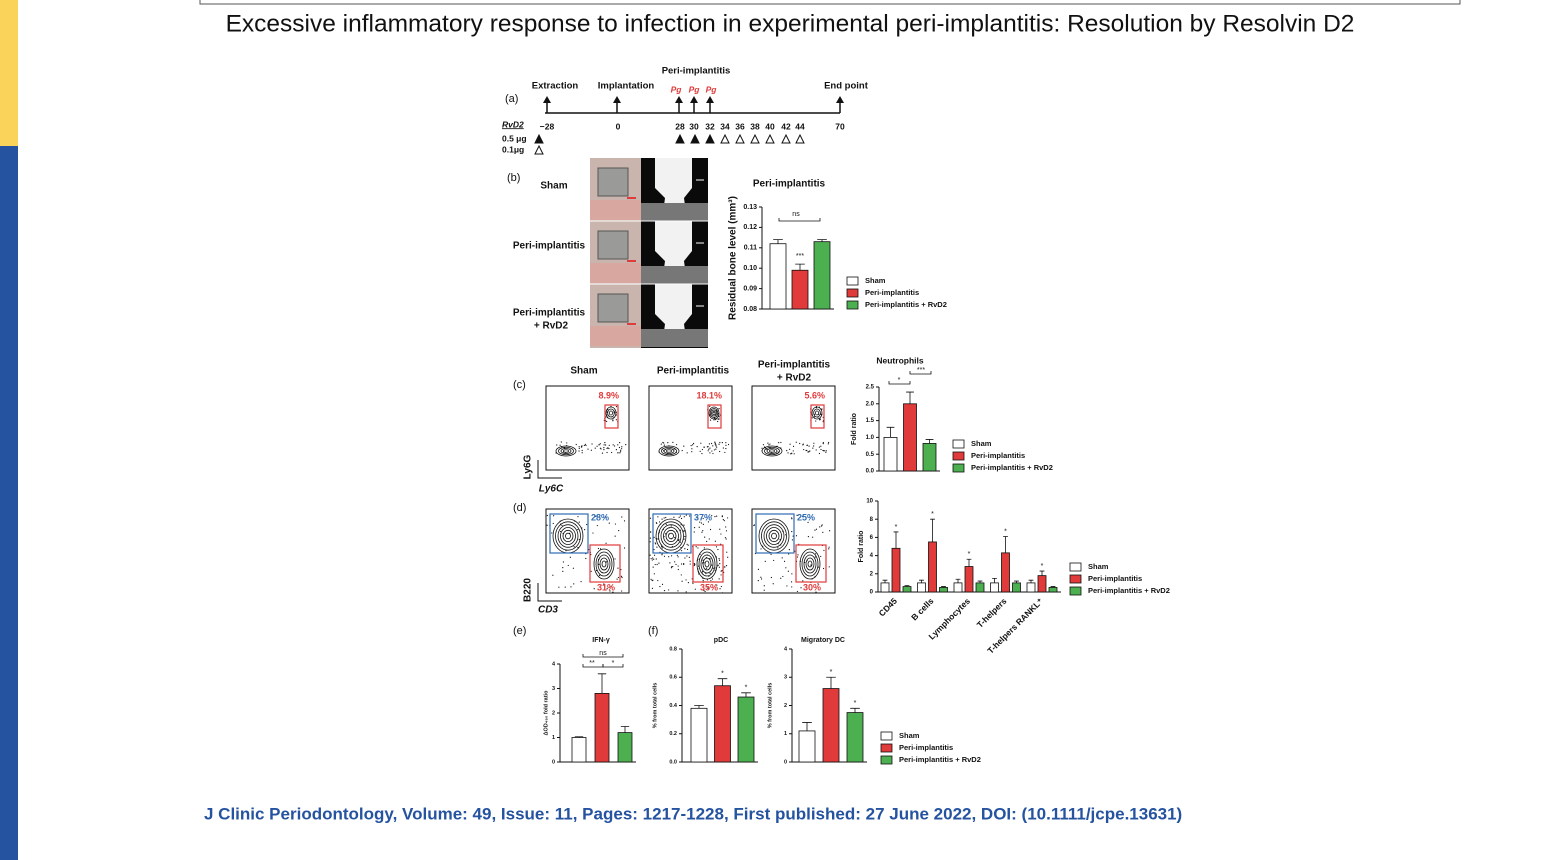 This screenshot has height=860, width=1568. What do you see at coordinates (528, 466) in the screenshot?
I see `flow-axis-label: Ly6G` at bounding box center [528, 466].